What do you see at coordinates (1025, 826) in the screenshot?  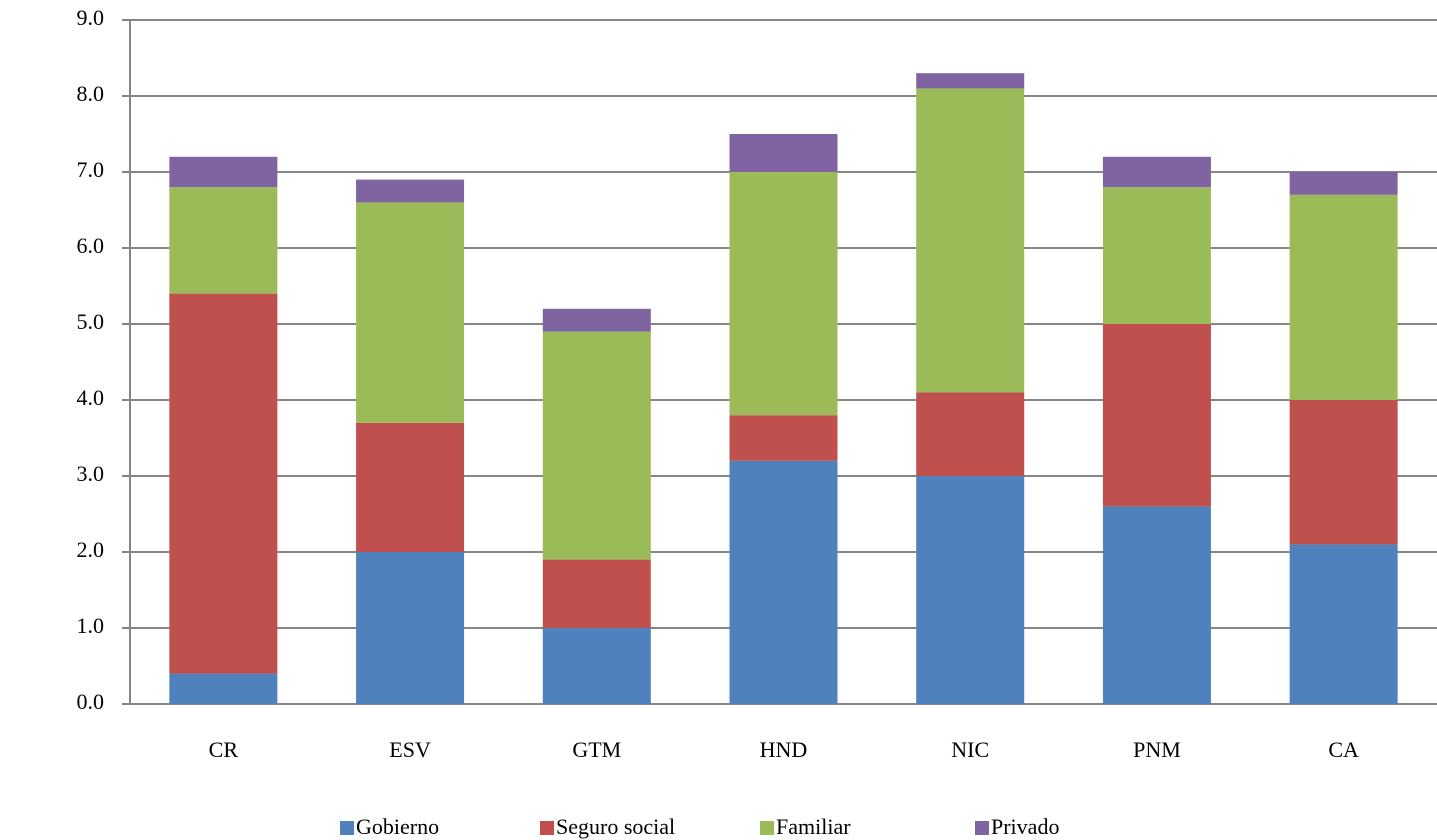 I see `legend-label: Privado` at bounding box center [1025, 826].